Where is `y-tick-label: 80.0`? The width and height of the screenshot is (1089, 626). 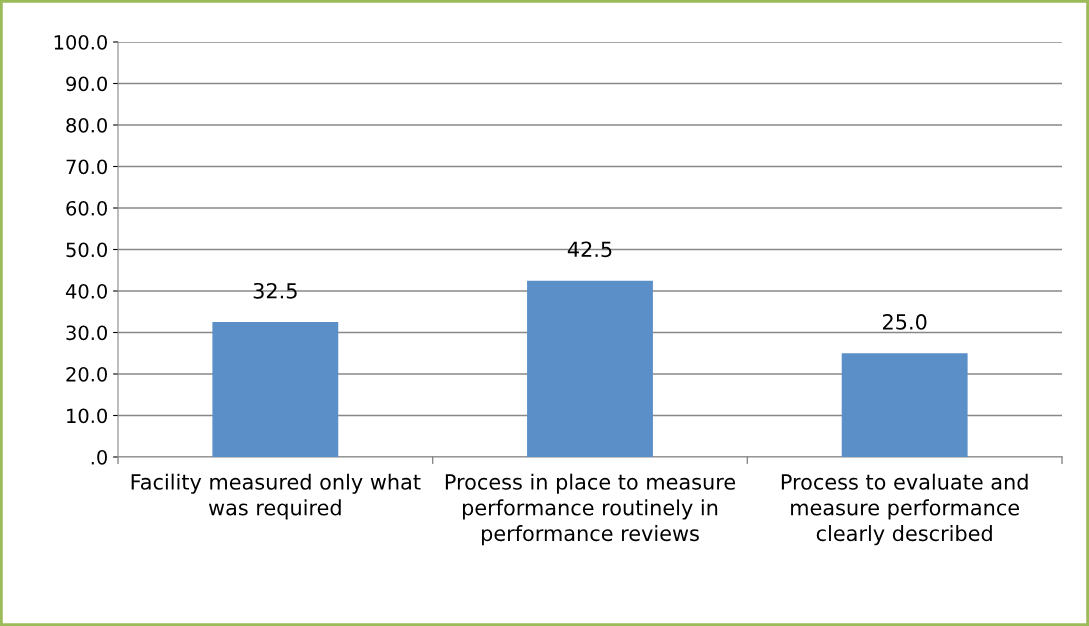
y-tick-label: 80.0 is located at coordinates (86, 125).